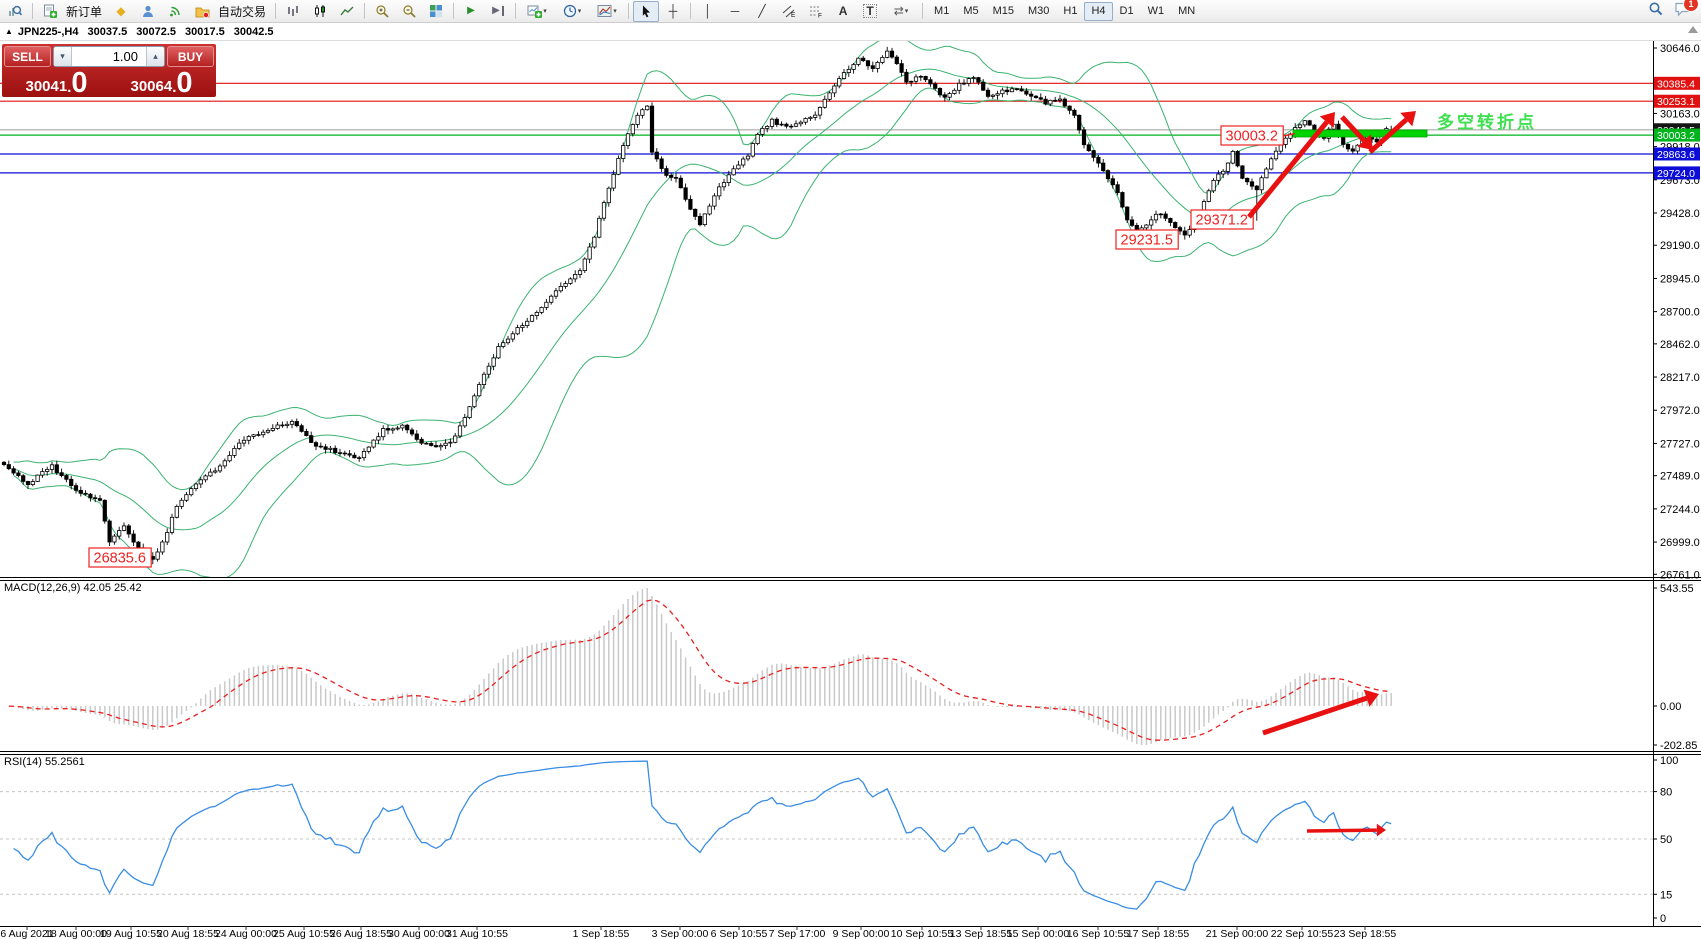 Image resolution: width=1701 pixels, height=939 pixels. Describe the element at coordinates (673, 11) in the screenshot. I see `crosshair-tool-icon: ┼` at that location.